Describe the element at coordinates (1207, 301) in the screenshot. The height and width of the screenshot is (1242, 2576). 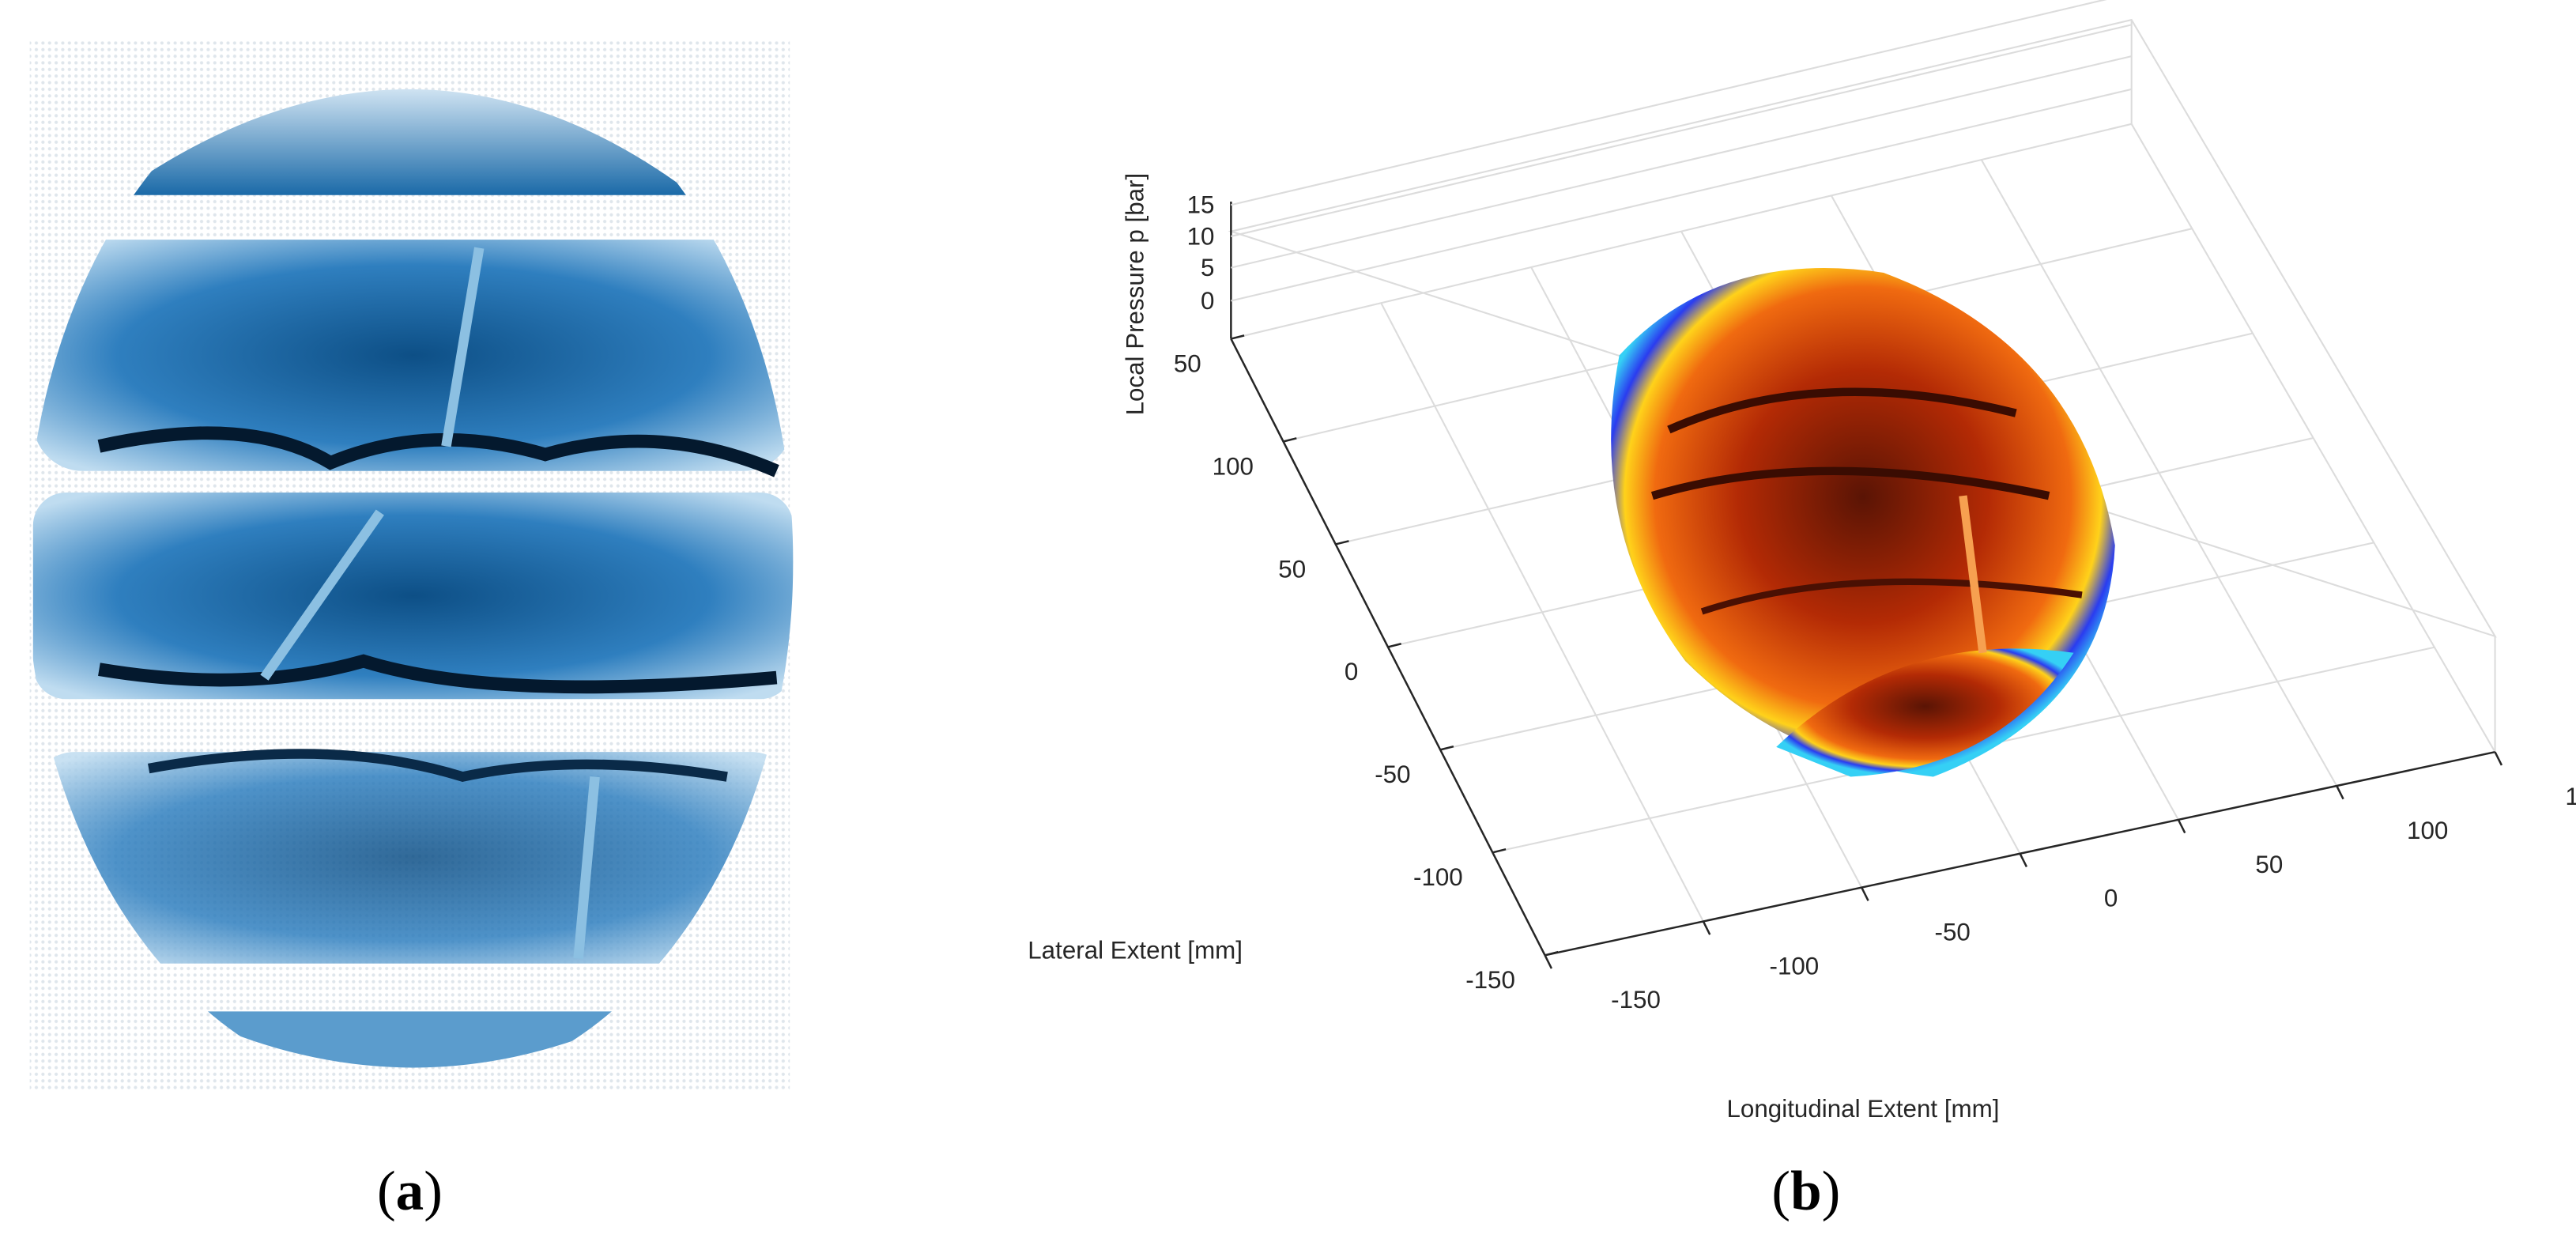
I see `z-tick-label: 0` at that location.